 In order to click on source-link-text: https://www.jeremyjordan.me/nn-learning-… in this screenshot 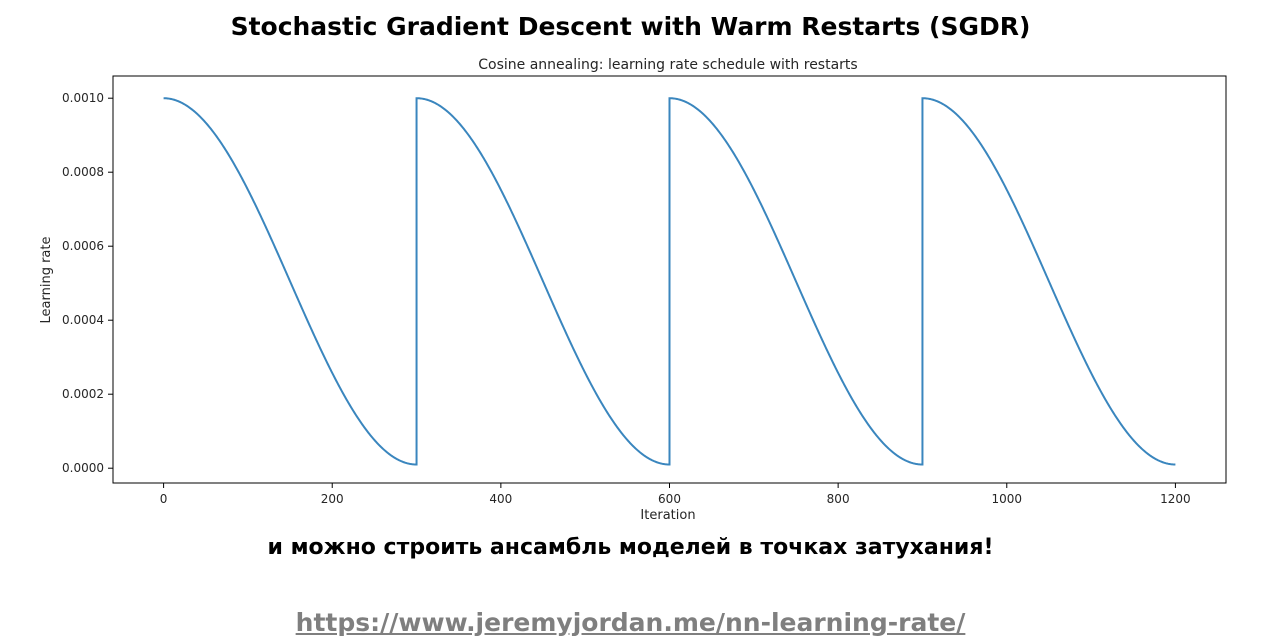, I will do `click(630, 622)`.